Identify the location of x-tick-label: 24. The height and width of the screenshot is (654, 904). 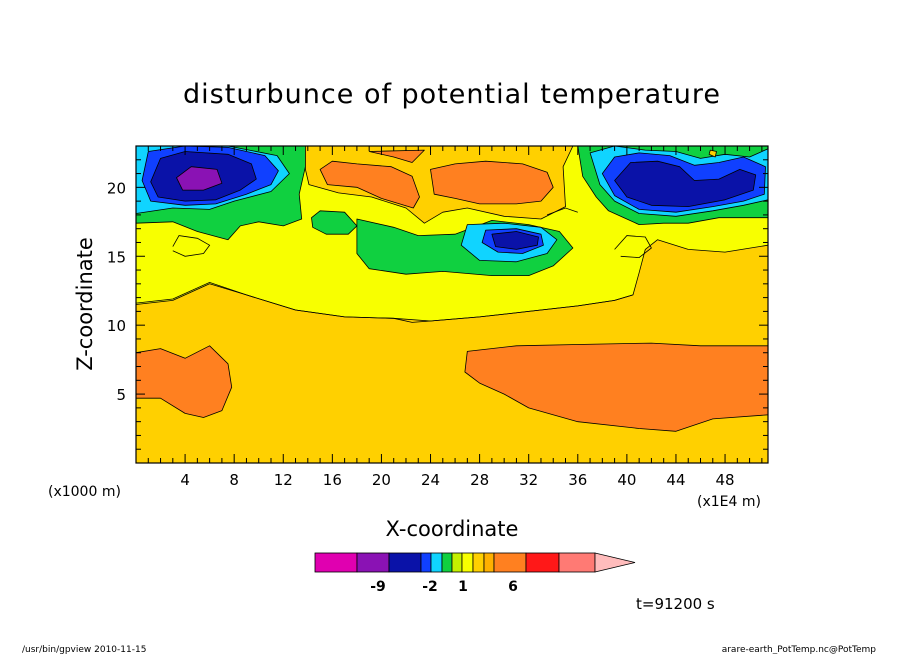
(430, 480).